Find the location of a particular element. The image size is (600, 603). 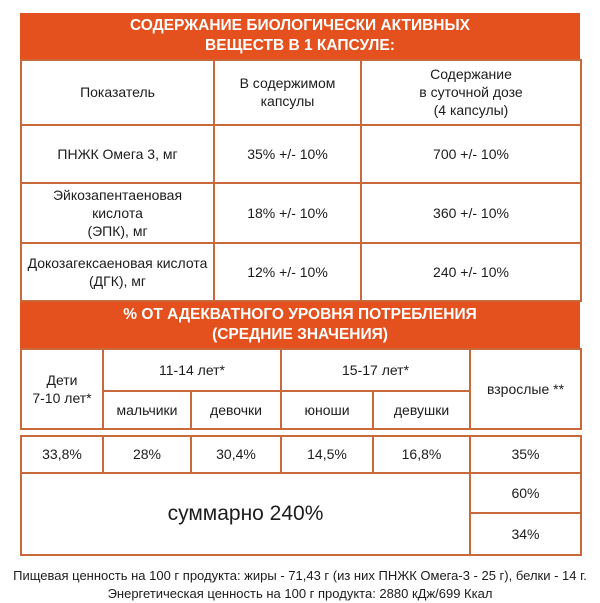

cell-epa-per-capsule: 18% +/- 10% is located at coordinates (287, 213).